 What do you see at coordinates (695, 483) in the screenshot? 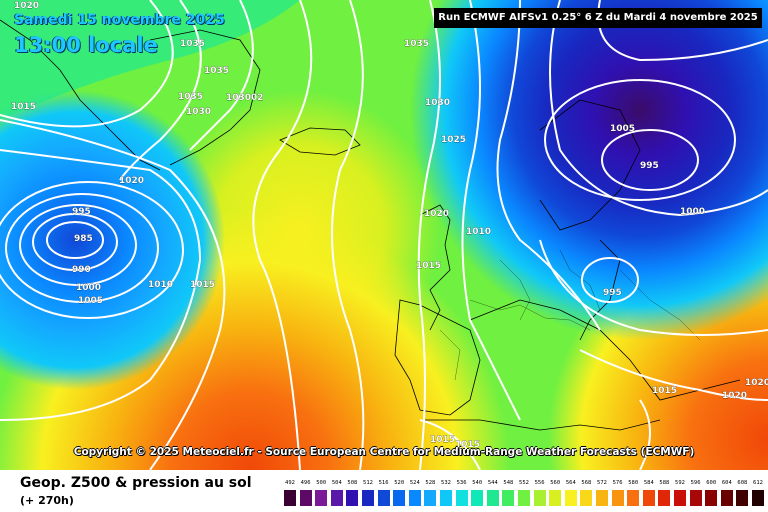
I see `scale-tick-label: 596` at bounding box center [695, 483].